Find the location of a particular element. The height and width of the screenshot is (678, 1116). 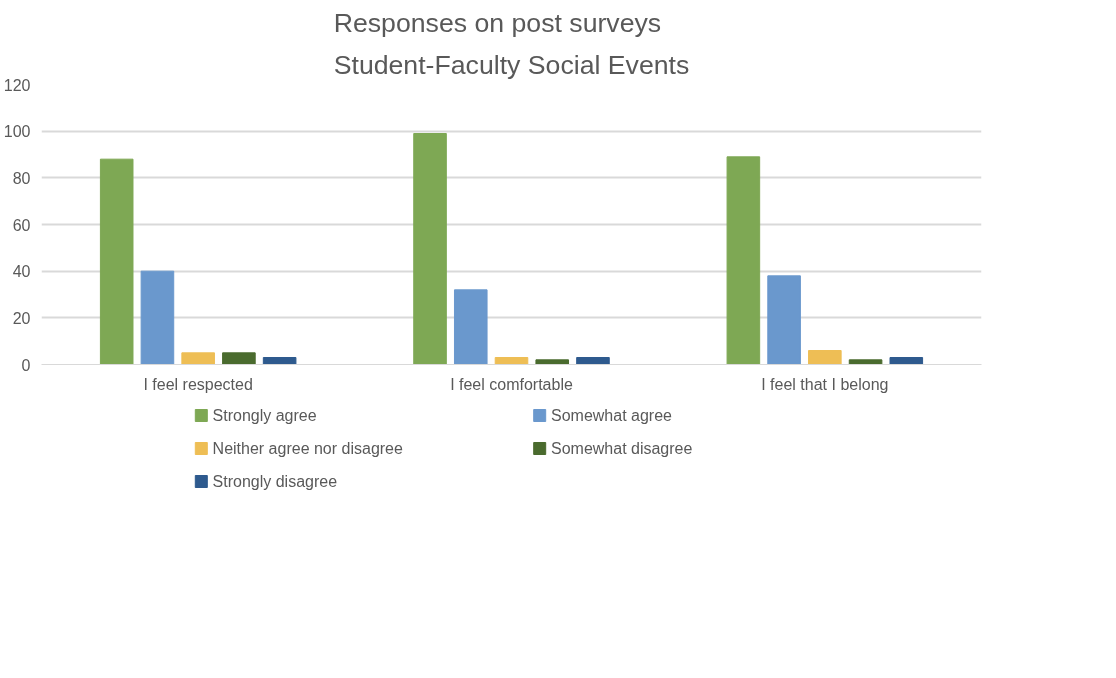

legend-label: Strongly disagree is located at coordinates (275, 481).